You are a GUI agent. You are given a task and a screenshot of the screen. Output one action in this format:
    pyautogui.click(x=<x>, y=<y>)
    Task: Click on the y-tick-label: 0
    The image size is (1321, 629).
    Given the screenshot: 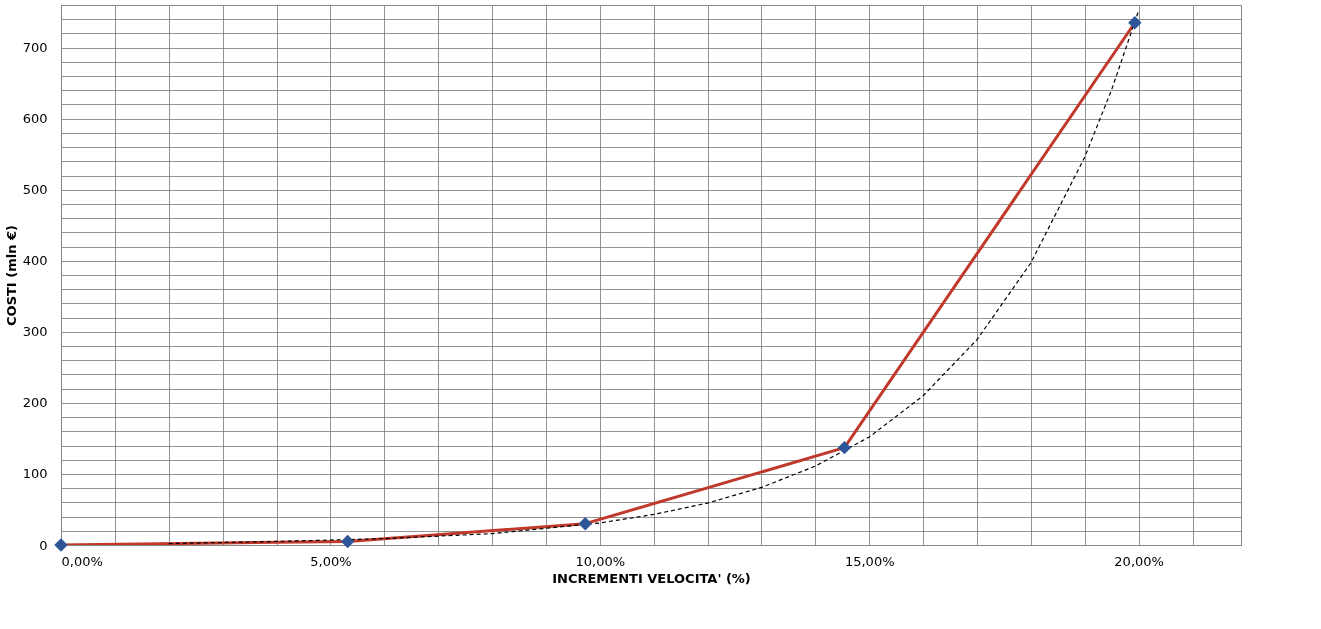 What is the action you would take?
    pyautogui.click(x=43, y=545)
    